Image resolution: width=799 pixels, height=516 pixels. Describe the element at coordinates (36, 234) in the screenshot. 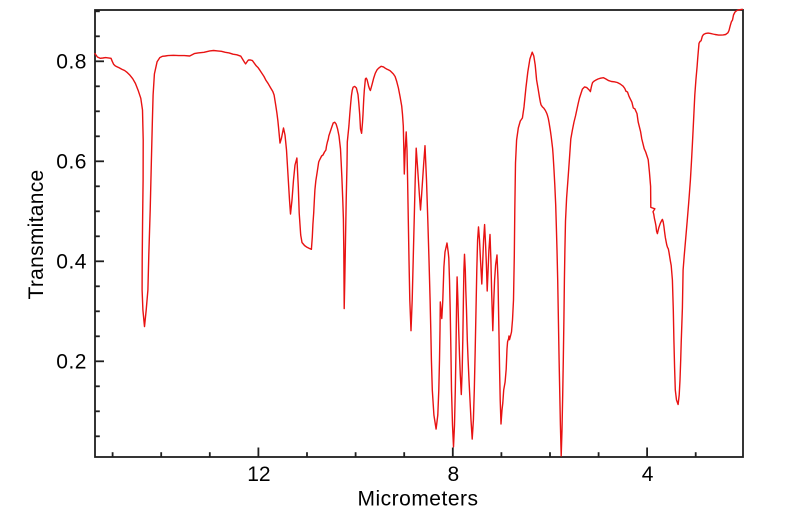

I see `svg-text: Transmitance` at that location.